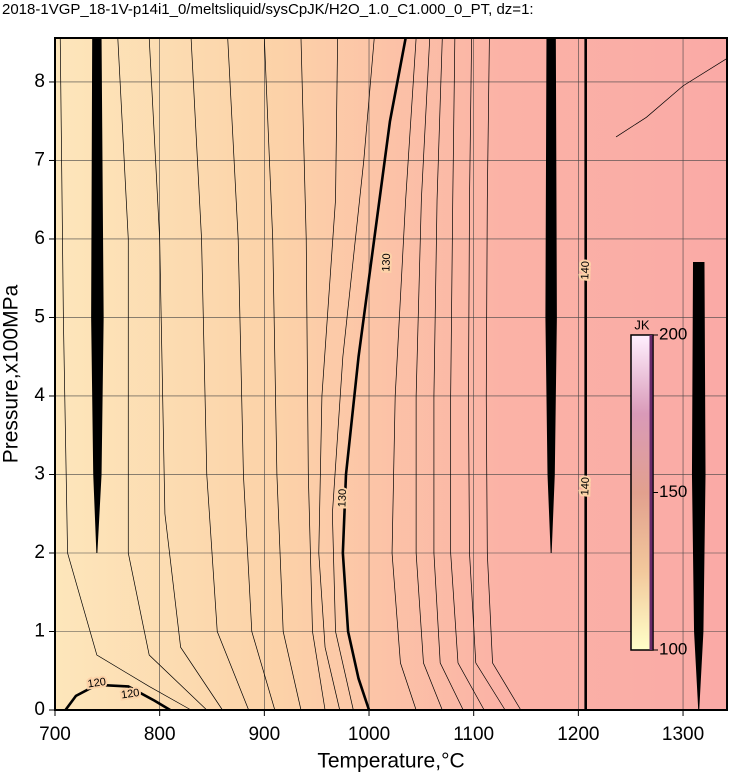  I want to click on x-tick-label: 700, so click(55, 734).